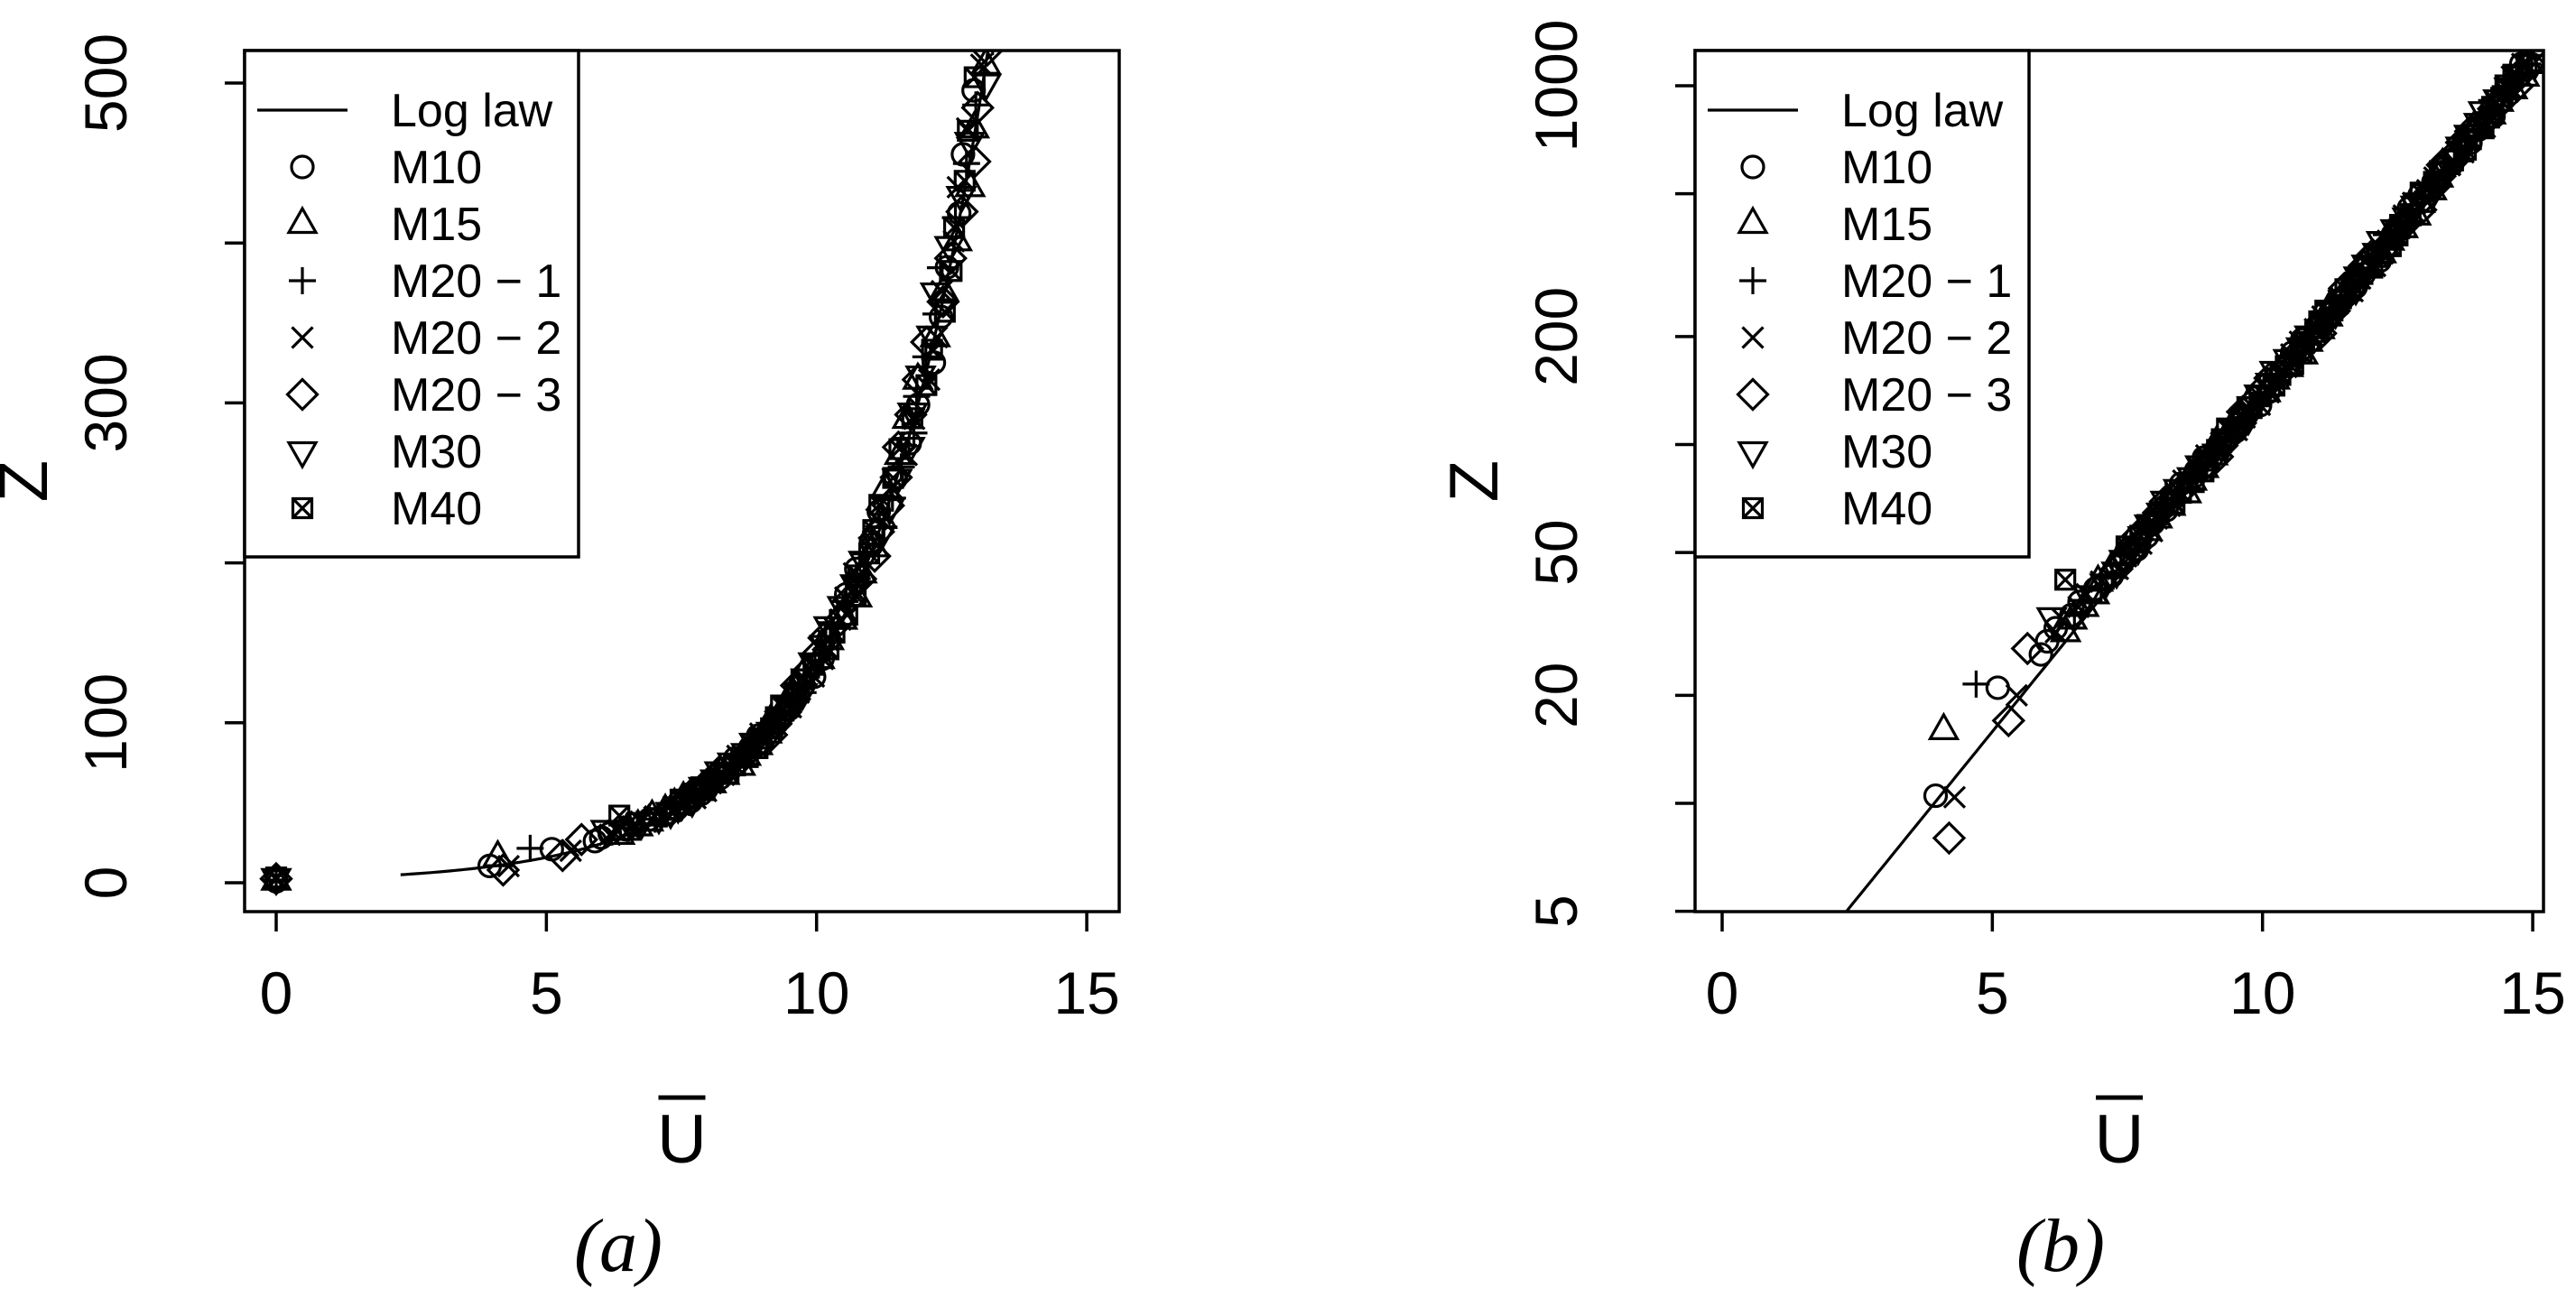 This screenshot has height=1316, width=2576. Describe the element at coordinates (1923, 111) in the screenshot. I see `legend-item-label: Log law` at that location.